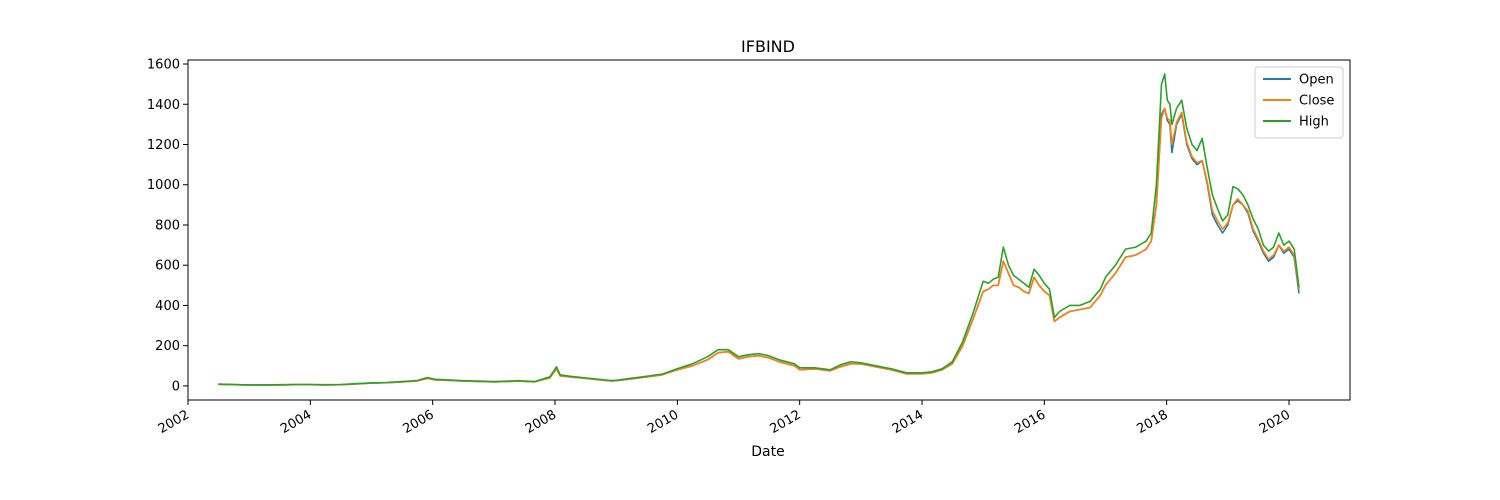  I want to click on x-tick-label: 2014, so click(908, 422).